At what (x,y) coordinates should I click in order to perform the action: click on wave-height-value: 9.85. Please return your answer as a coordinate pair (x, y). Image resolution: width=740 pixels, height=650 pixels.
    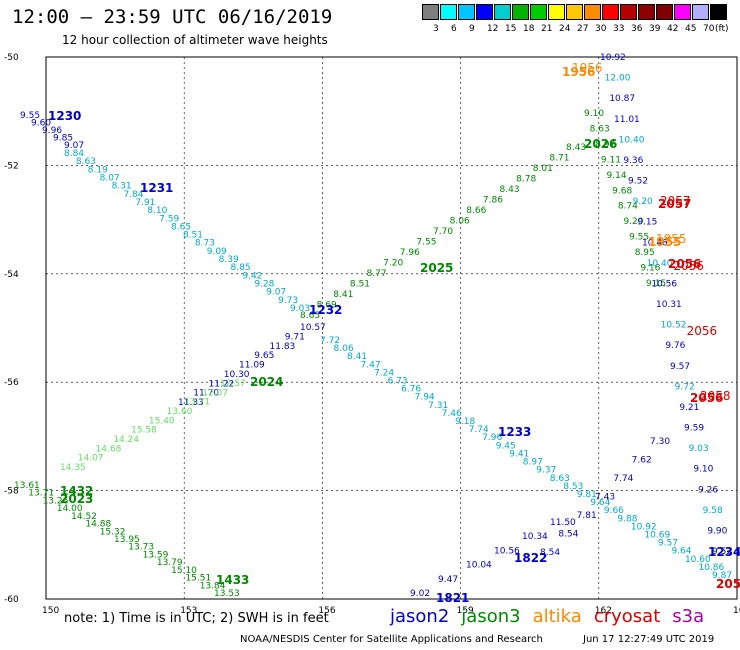
    Looking at the image, I should click on (63, 139).